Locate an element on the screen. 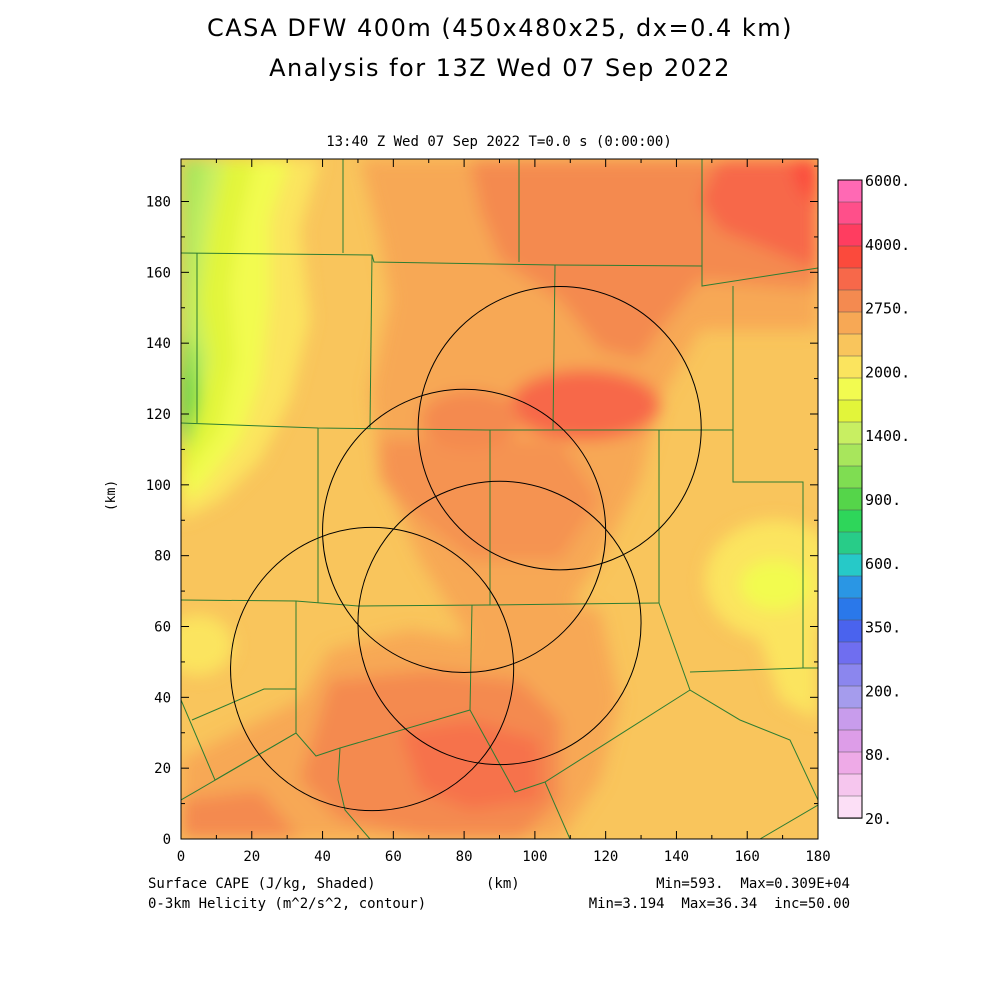  radar-2-ring is located at coordinates (464, 531).